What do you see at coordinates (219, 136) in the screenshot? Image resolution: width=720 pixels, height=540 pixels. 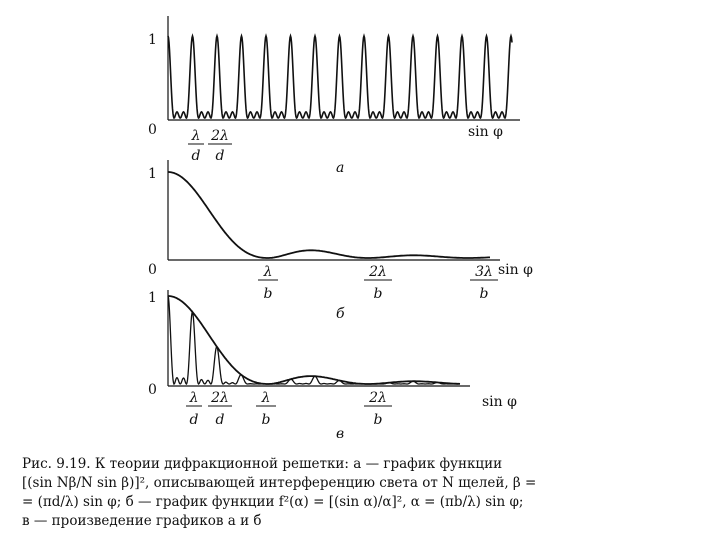 I see `panel-a-tick-2-num: 2λ` at bounding box center [219, 136].